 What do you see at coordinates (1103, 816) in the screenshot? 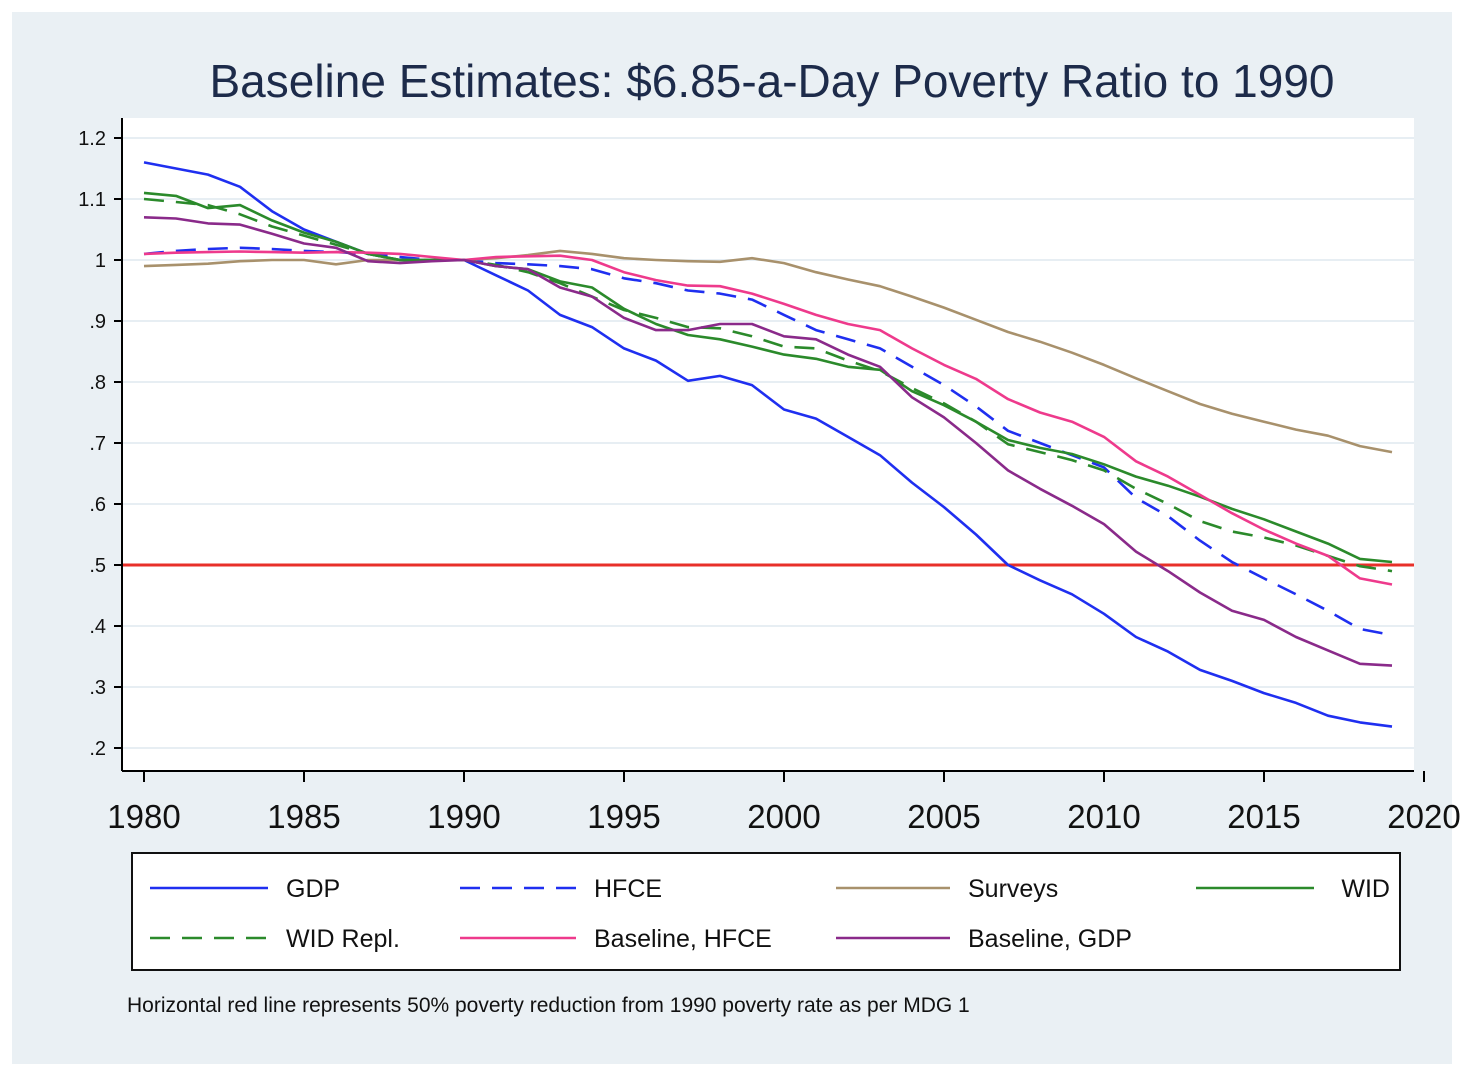
I see `x-tick-label: 2010` at bounding box center [1103, 816].